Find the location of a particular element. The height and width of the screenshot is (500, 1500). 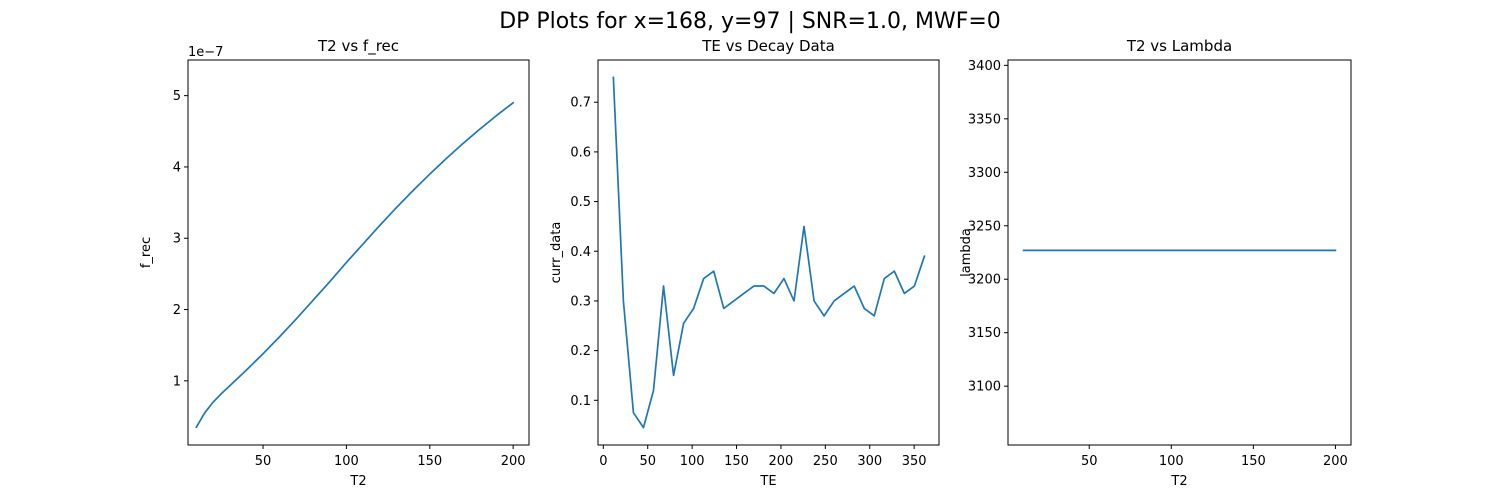

y-tick-label: 1 is located at coordinates (177, 381).